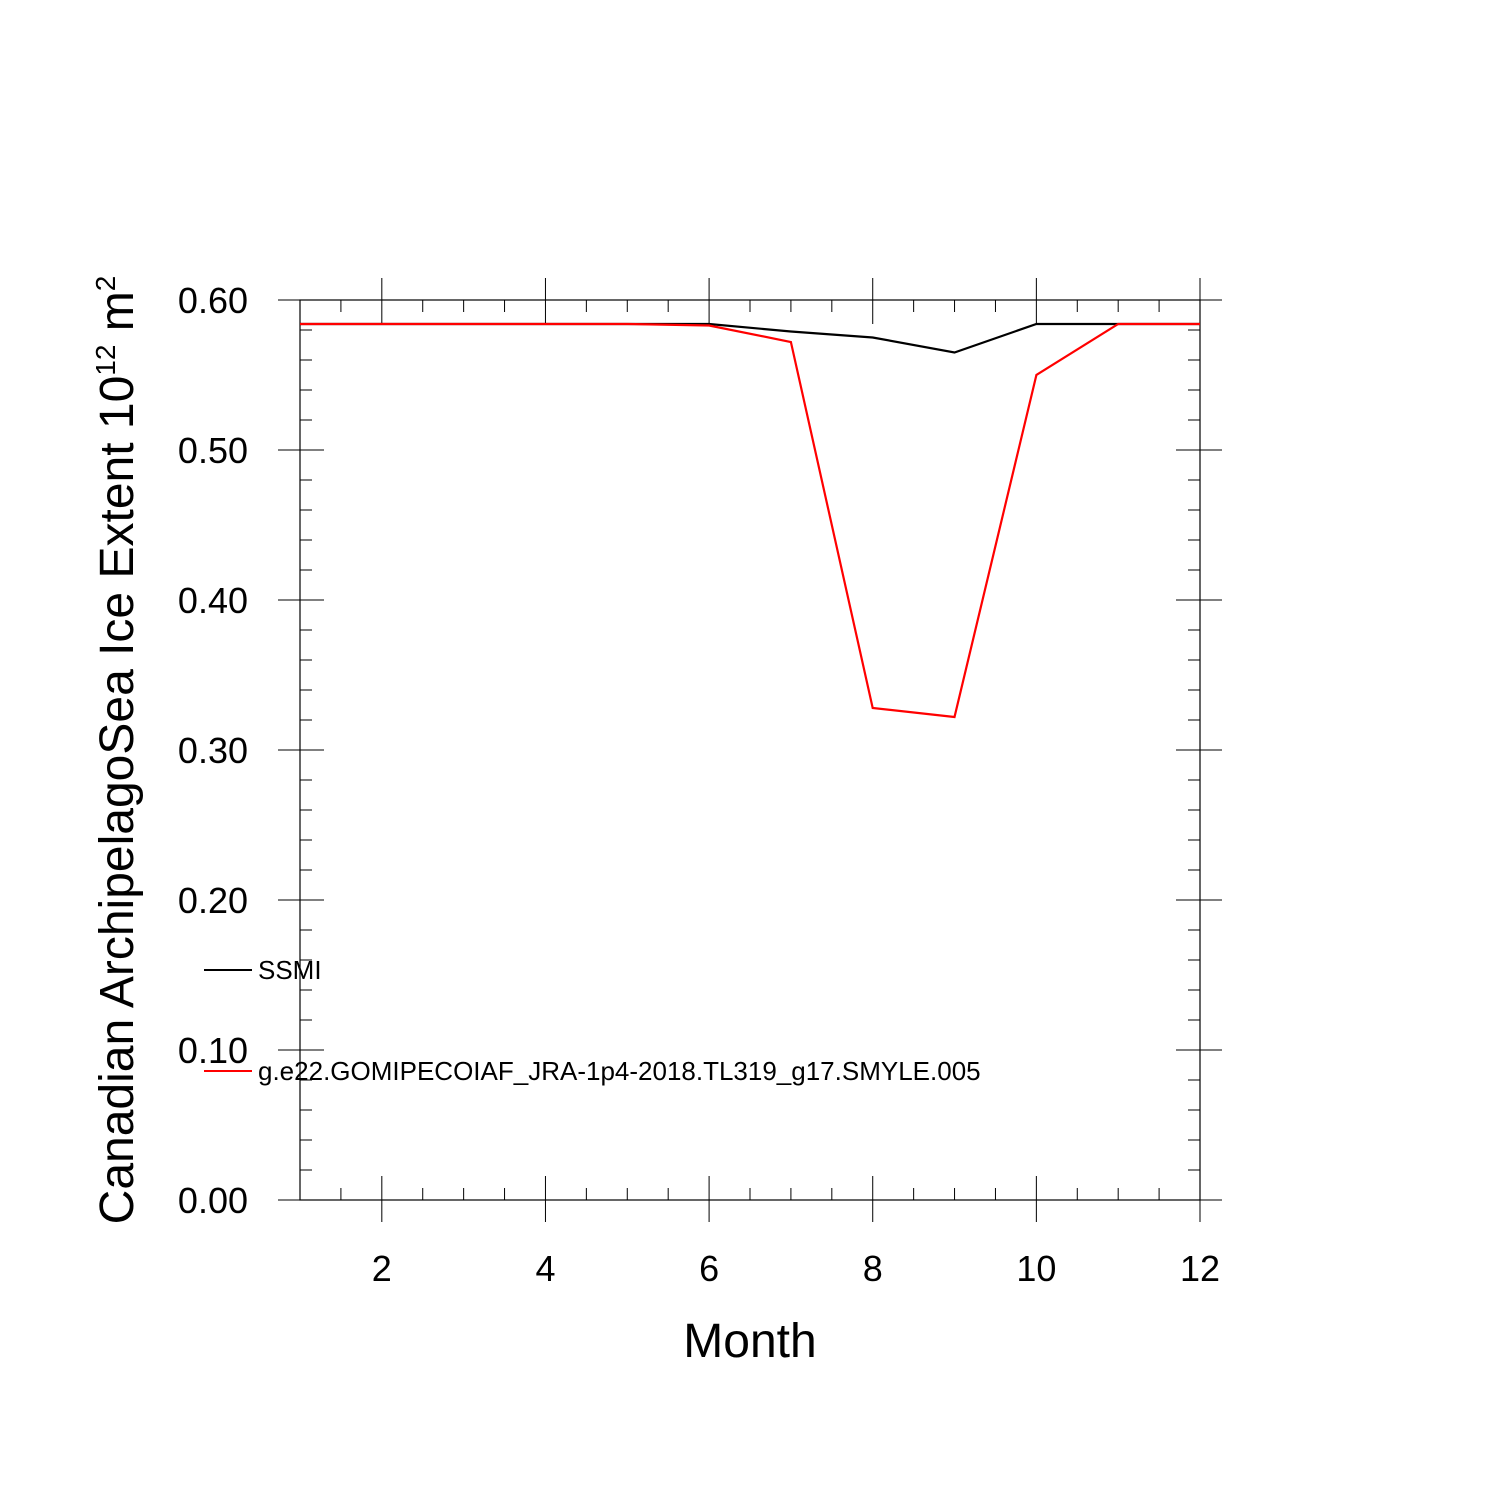 This screenshot has height=1500, width=1500. Describe the element at coordinates (213, 1200) in the screenshot. I see `y-tick-label: 0.00` at that location.